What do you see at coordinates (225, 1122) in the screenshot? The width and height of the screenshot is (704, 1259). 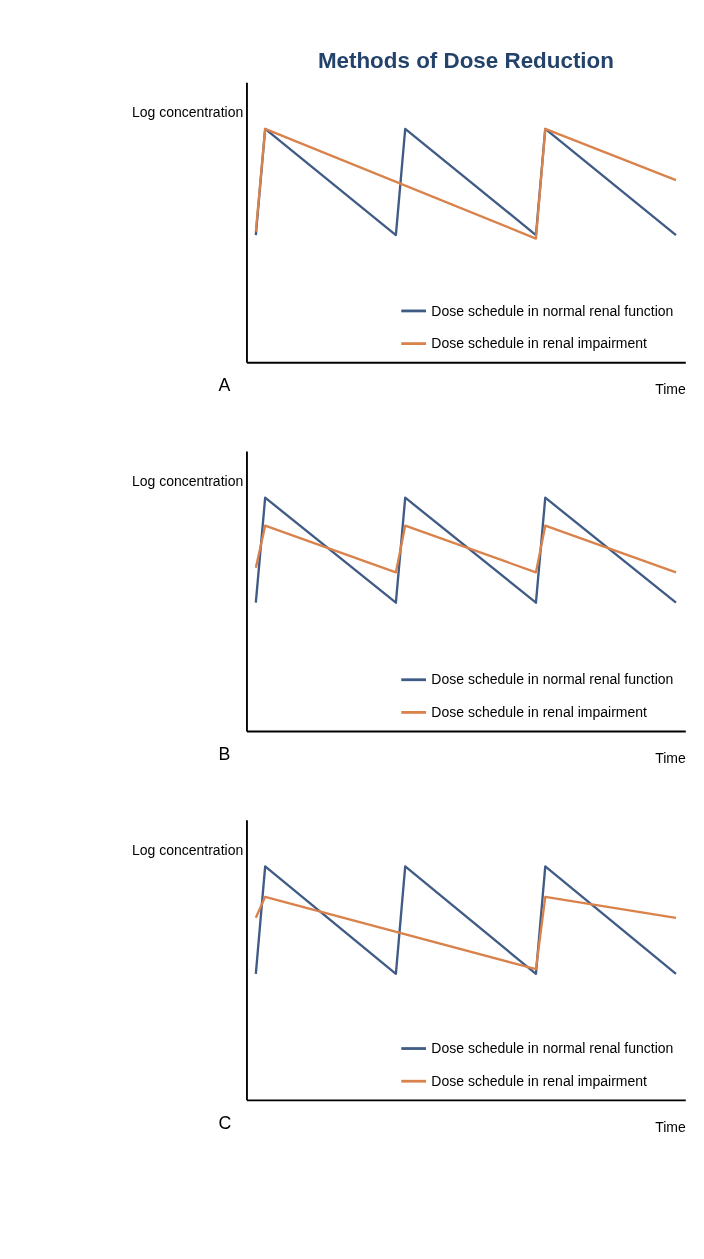 I see `text: C` at bounding box center [225, 1122].